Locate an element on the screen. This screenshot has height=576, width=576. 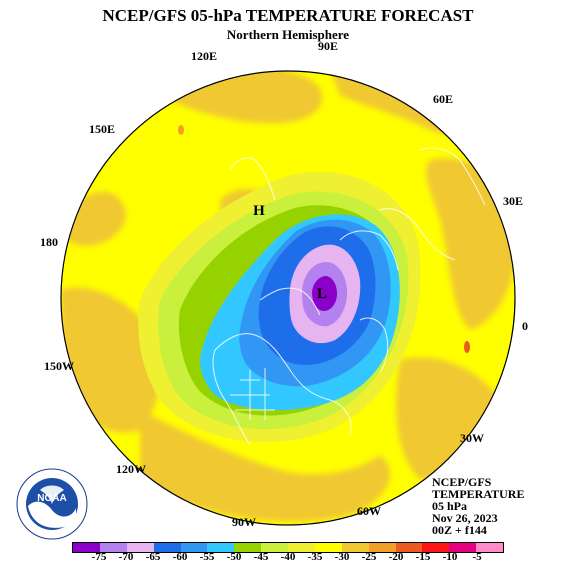
color-scale-label: -10 is located at coordinates (450, 557).